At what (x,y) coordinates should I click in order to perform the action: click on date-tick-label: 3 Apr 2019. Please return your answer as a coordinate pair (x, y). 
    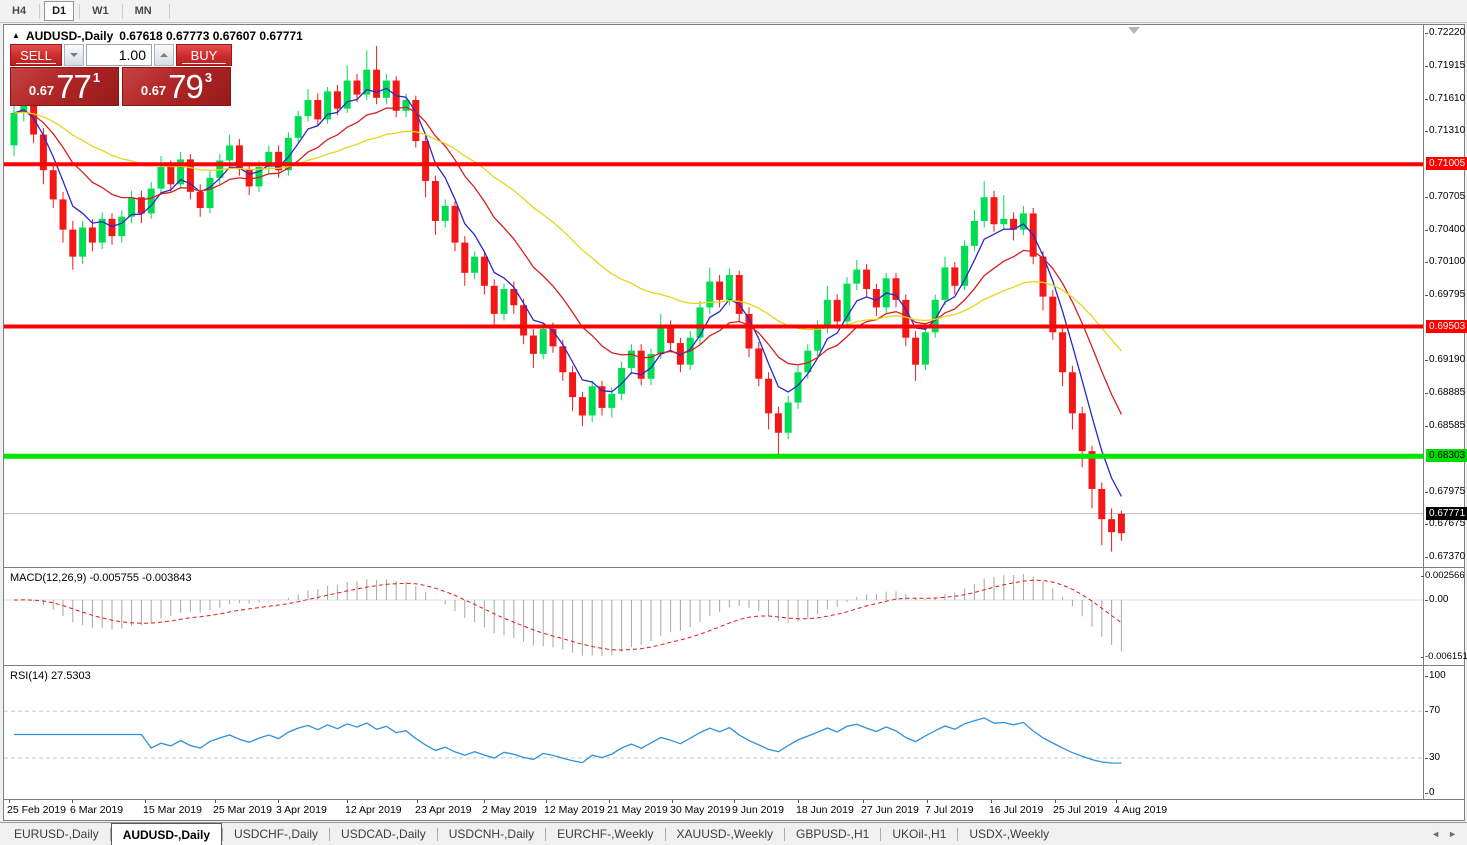
    Looking at the image, I should click on (301, 810).